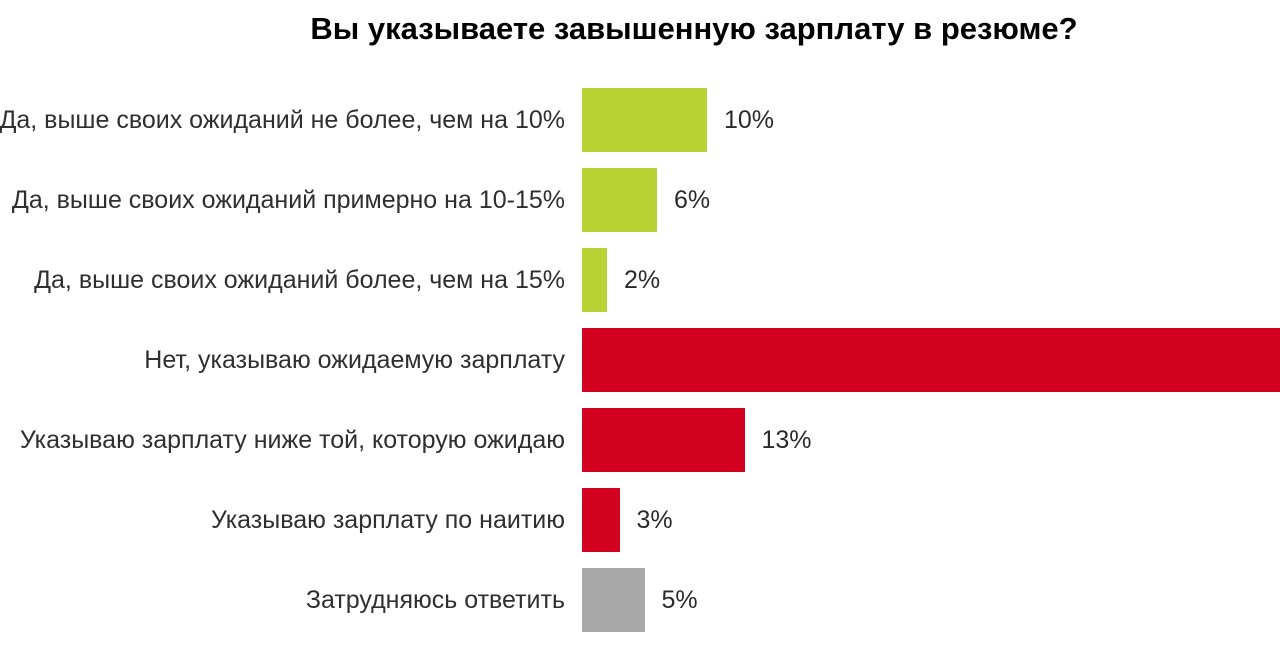  I want to click on bar-row: Затрудняюсь ответить 5%, so click(640, 600).